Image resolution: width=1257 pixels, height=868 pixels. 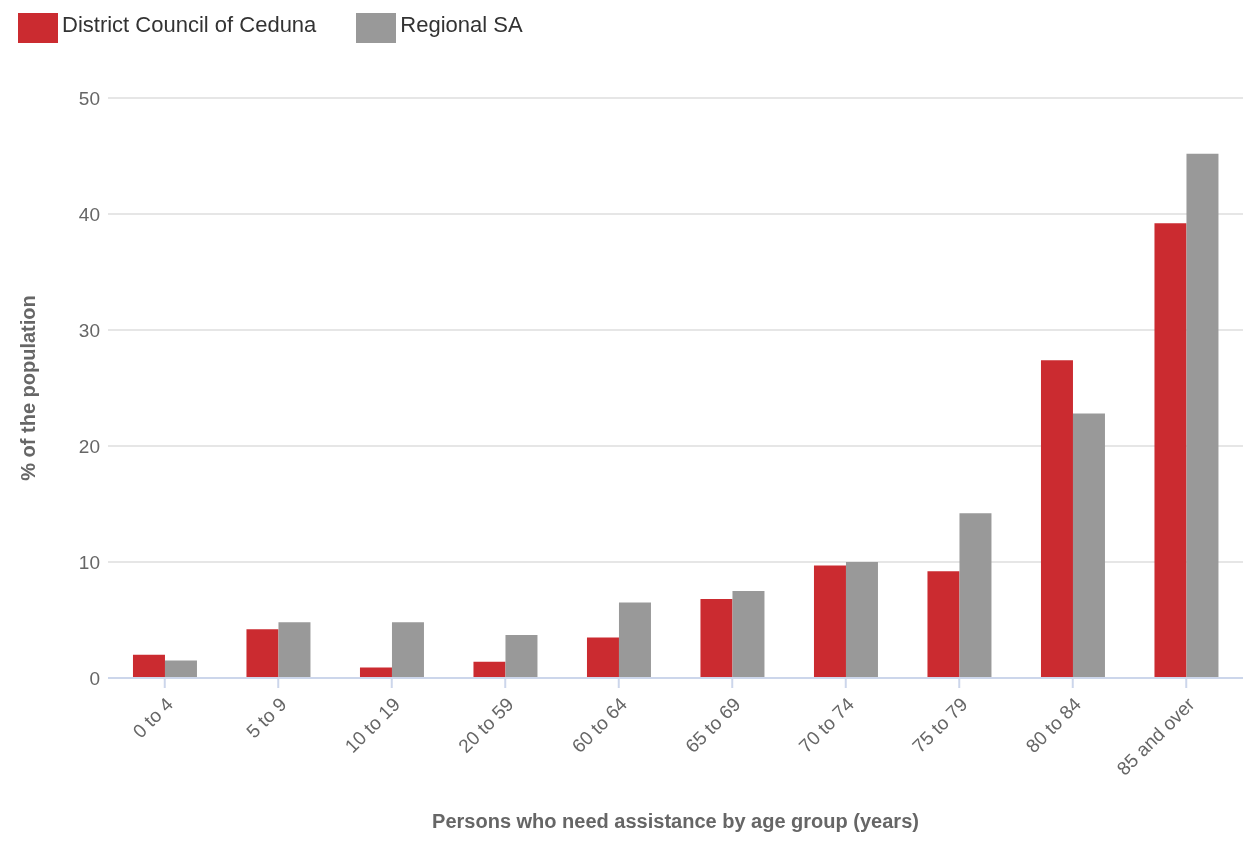 What do you see at coordinates (675, 821) in the screenshot?
I see `x-axis-title: Persons who need assistance by age group (years)` at bounding box center [675, 821].